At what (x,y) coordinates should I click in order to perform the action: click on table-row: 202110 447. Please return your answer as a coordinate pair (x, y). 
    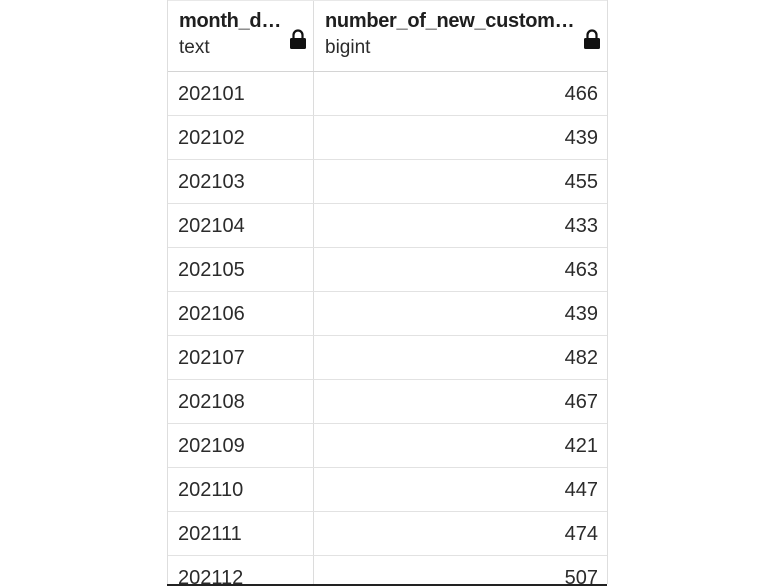
    Looking at the image, I should click on (387, 490).